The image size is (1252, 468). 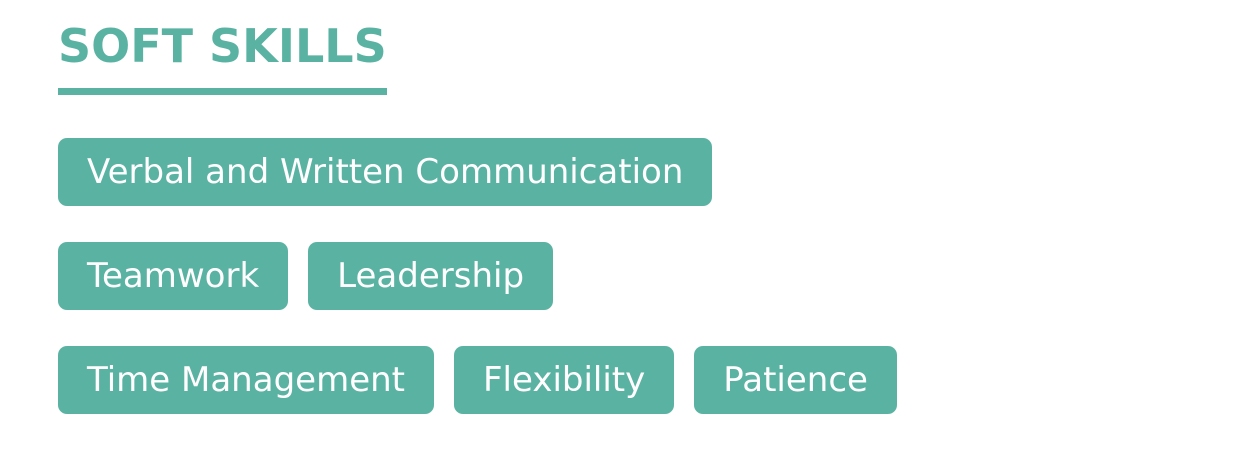 I want to click on section-title: SOFT SKILLS, so click(x=222, y=56).